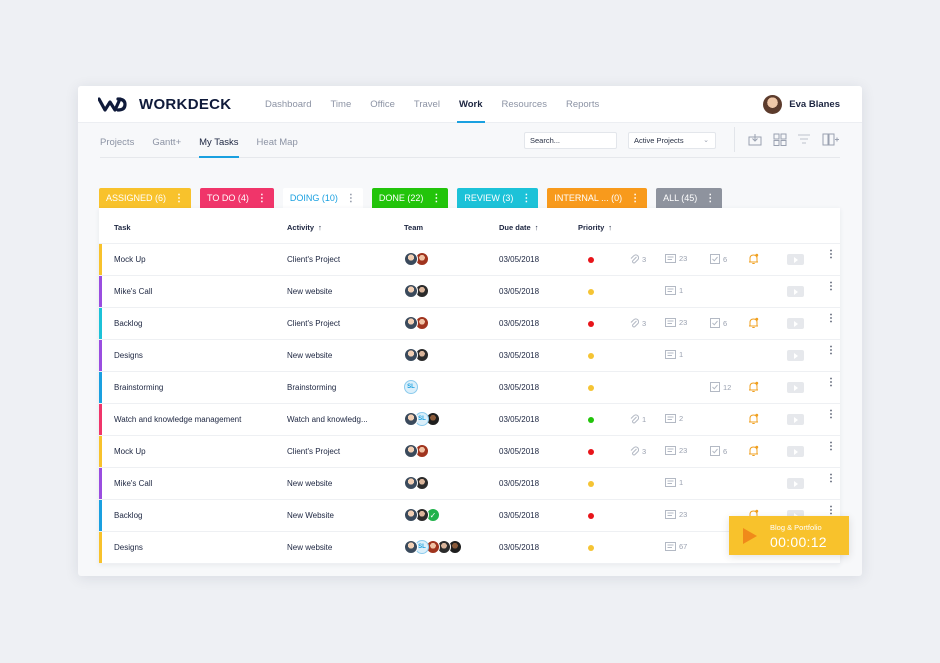  Describe the element at coordinates (801, 104) in the screenshot. I see `user-menu: Eva Blanes` at that location.